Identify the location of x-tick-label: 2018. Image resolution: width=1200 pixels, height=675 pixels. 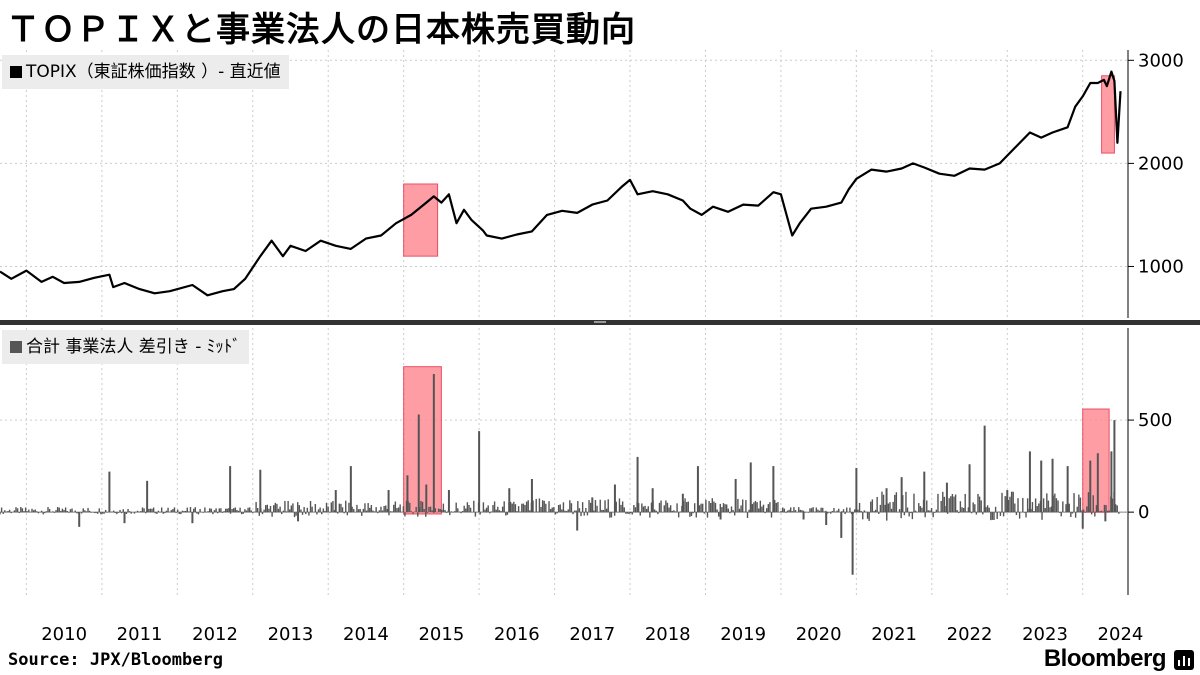
(668, 634).